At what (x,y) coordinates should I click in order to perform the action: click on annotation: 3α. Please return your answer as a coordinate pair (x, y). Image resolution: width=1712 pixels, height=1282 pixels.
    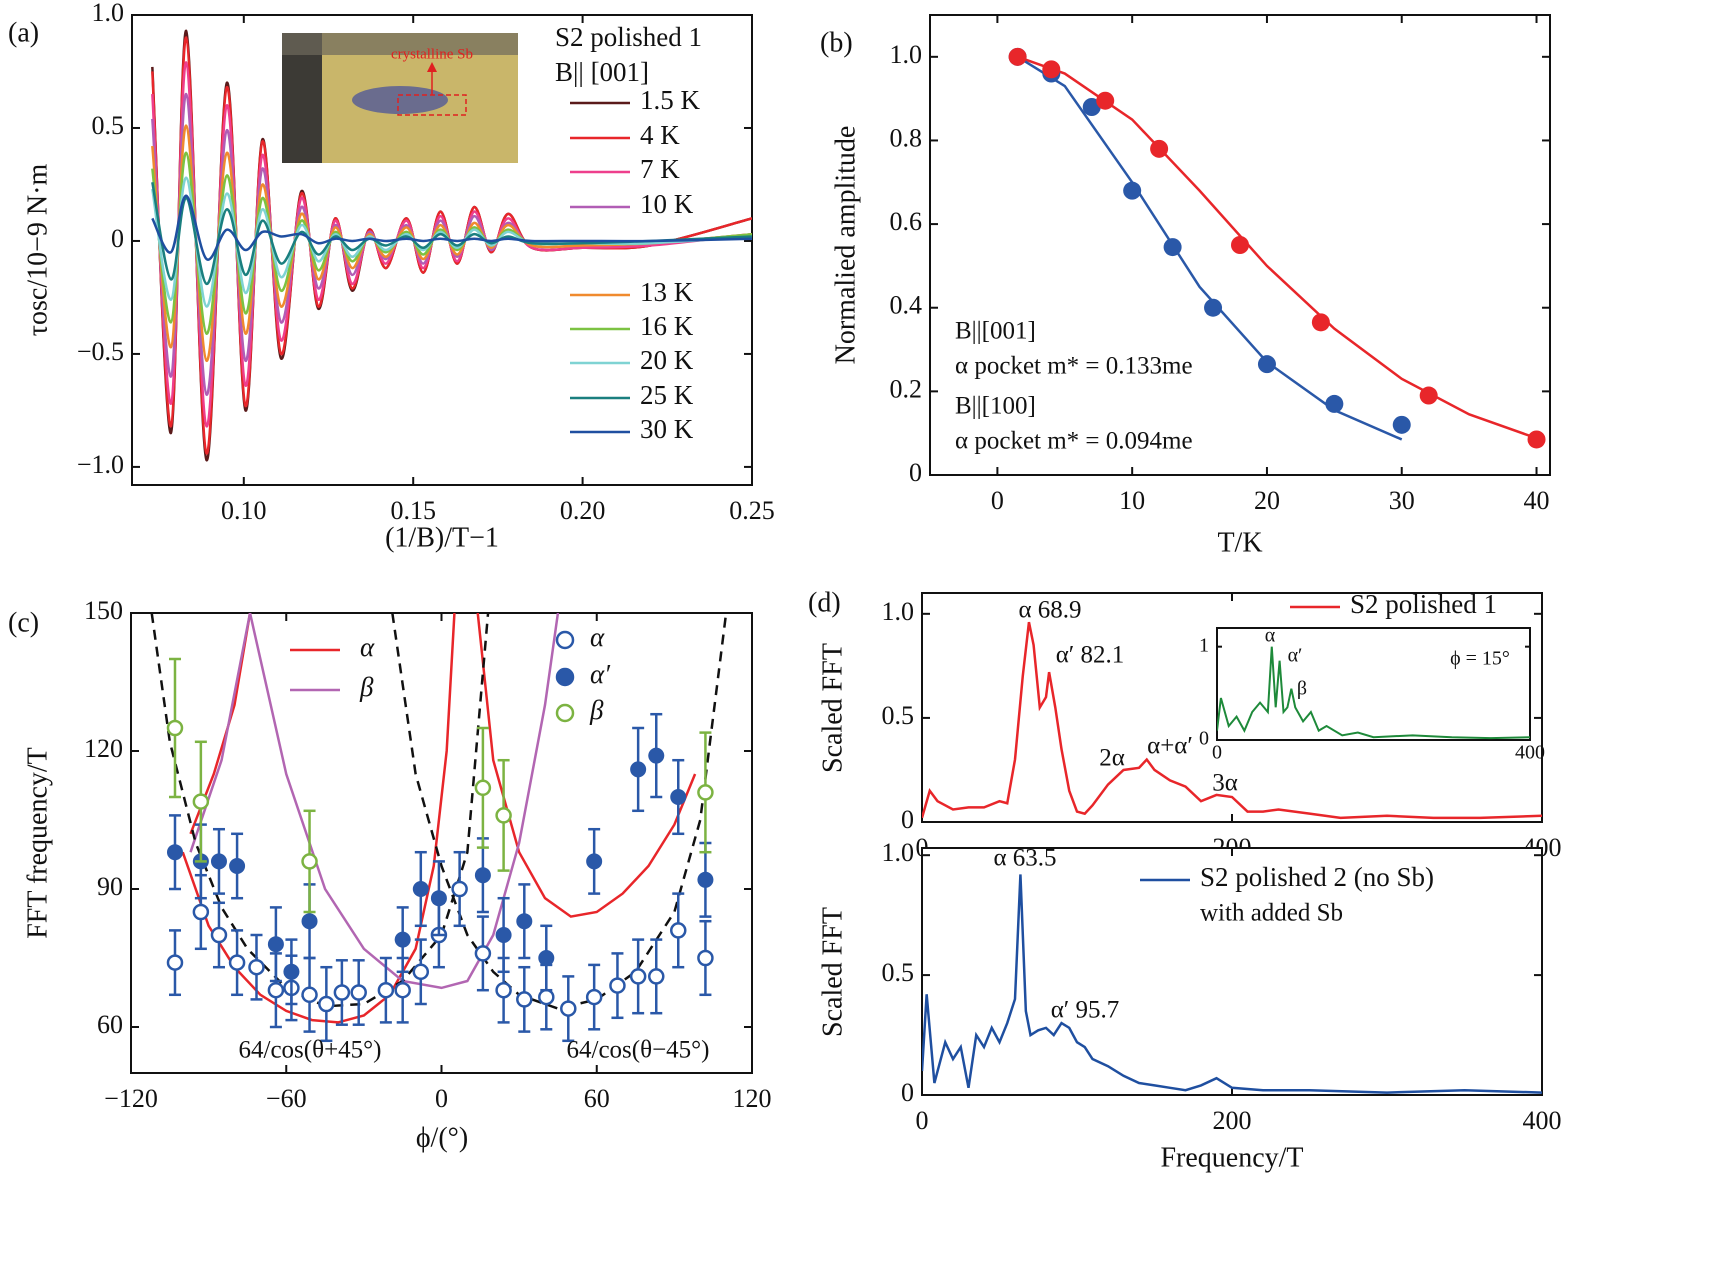
    Looking at the image, I should click on (1225, 783).